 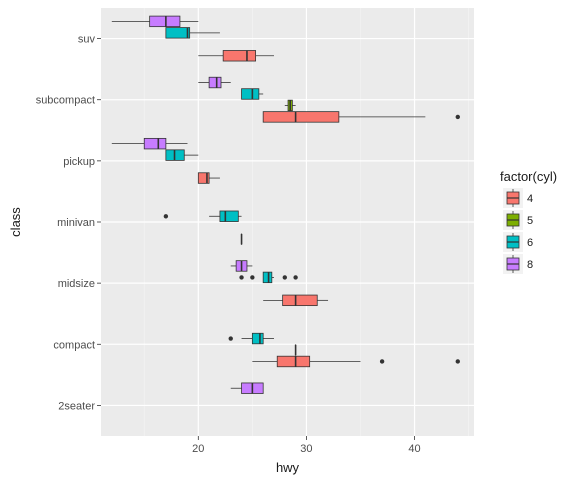 What do you see at coordinates (530, 243) in the screenshot?
I see `legend-label: 6` at bounding box center [530, 243].